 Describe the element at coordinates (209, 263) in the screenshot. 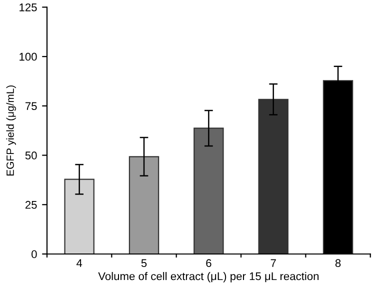

I see `x-tick-label: 6` at that location.